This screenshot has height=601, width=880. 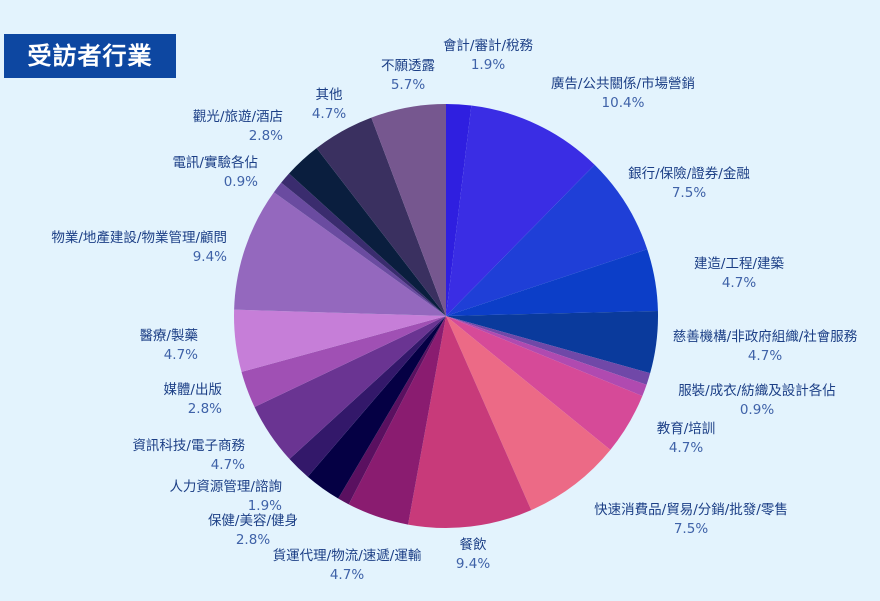 What do you see at coordinates (139, 247) in the screenshot?
I see `slice-label-15: 物業/地產建設/物業管理/顧問 9.4%` at bounding box center [139, 247].